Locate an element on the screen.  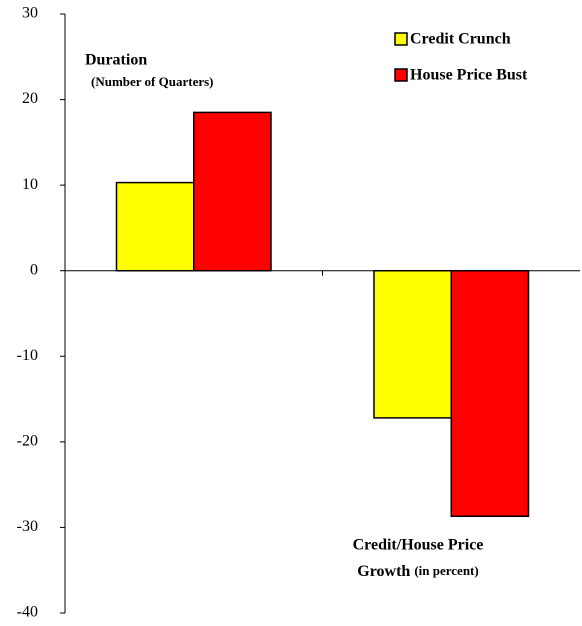
y-tick-label: 30 is located at coordinates (30, 13).